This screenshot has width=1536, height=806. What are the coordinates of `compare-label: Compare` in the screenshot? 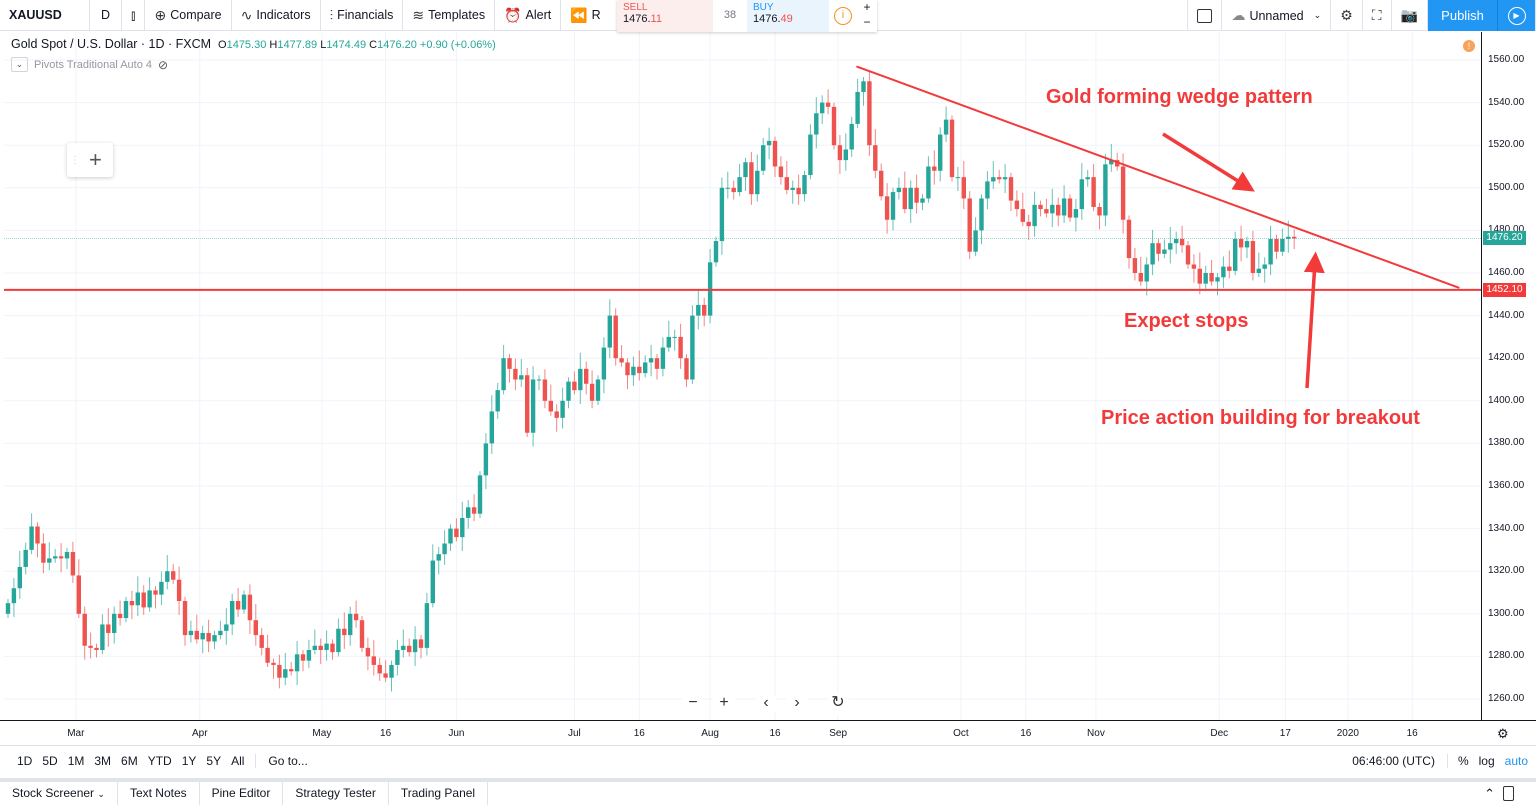 It's located at (196, 15).